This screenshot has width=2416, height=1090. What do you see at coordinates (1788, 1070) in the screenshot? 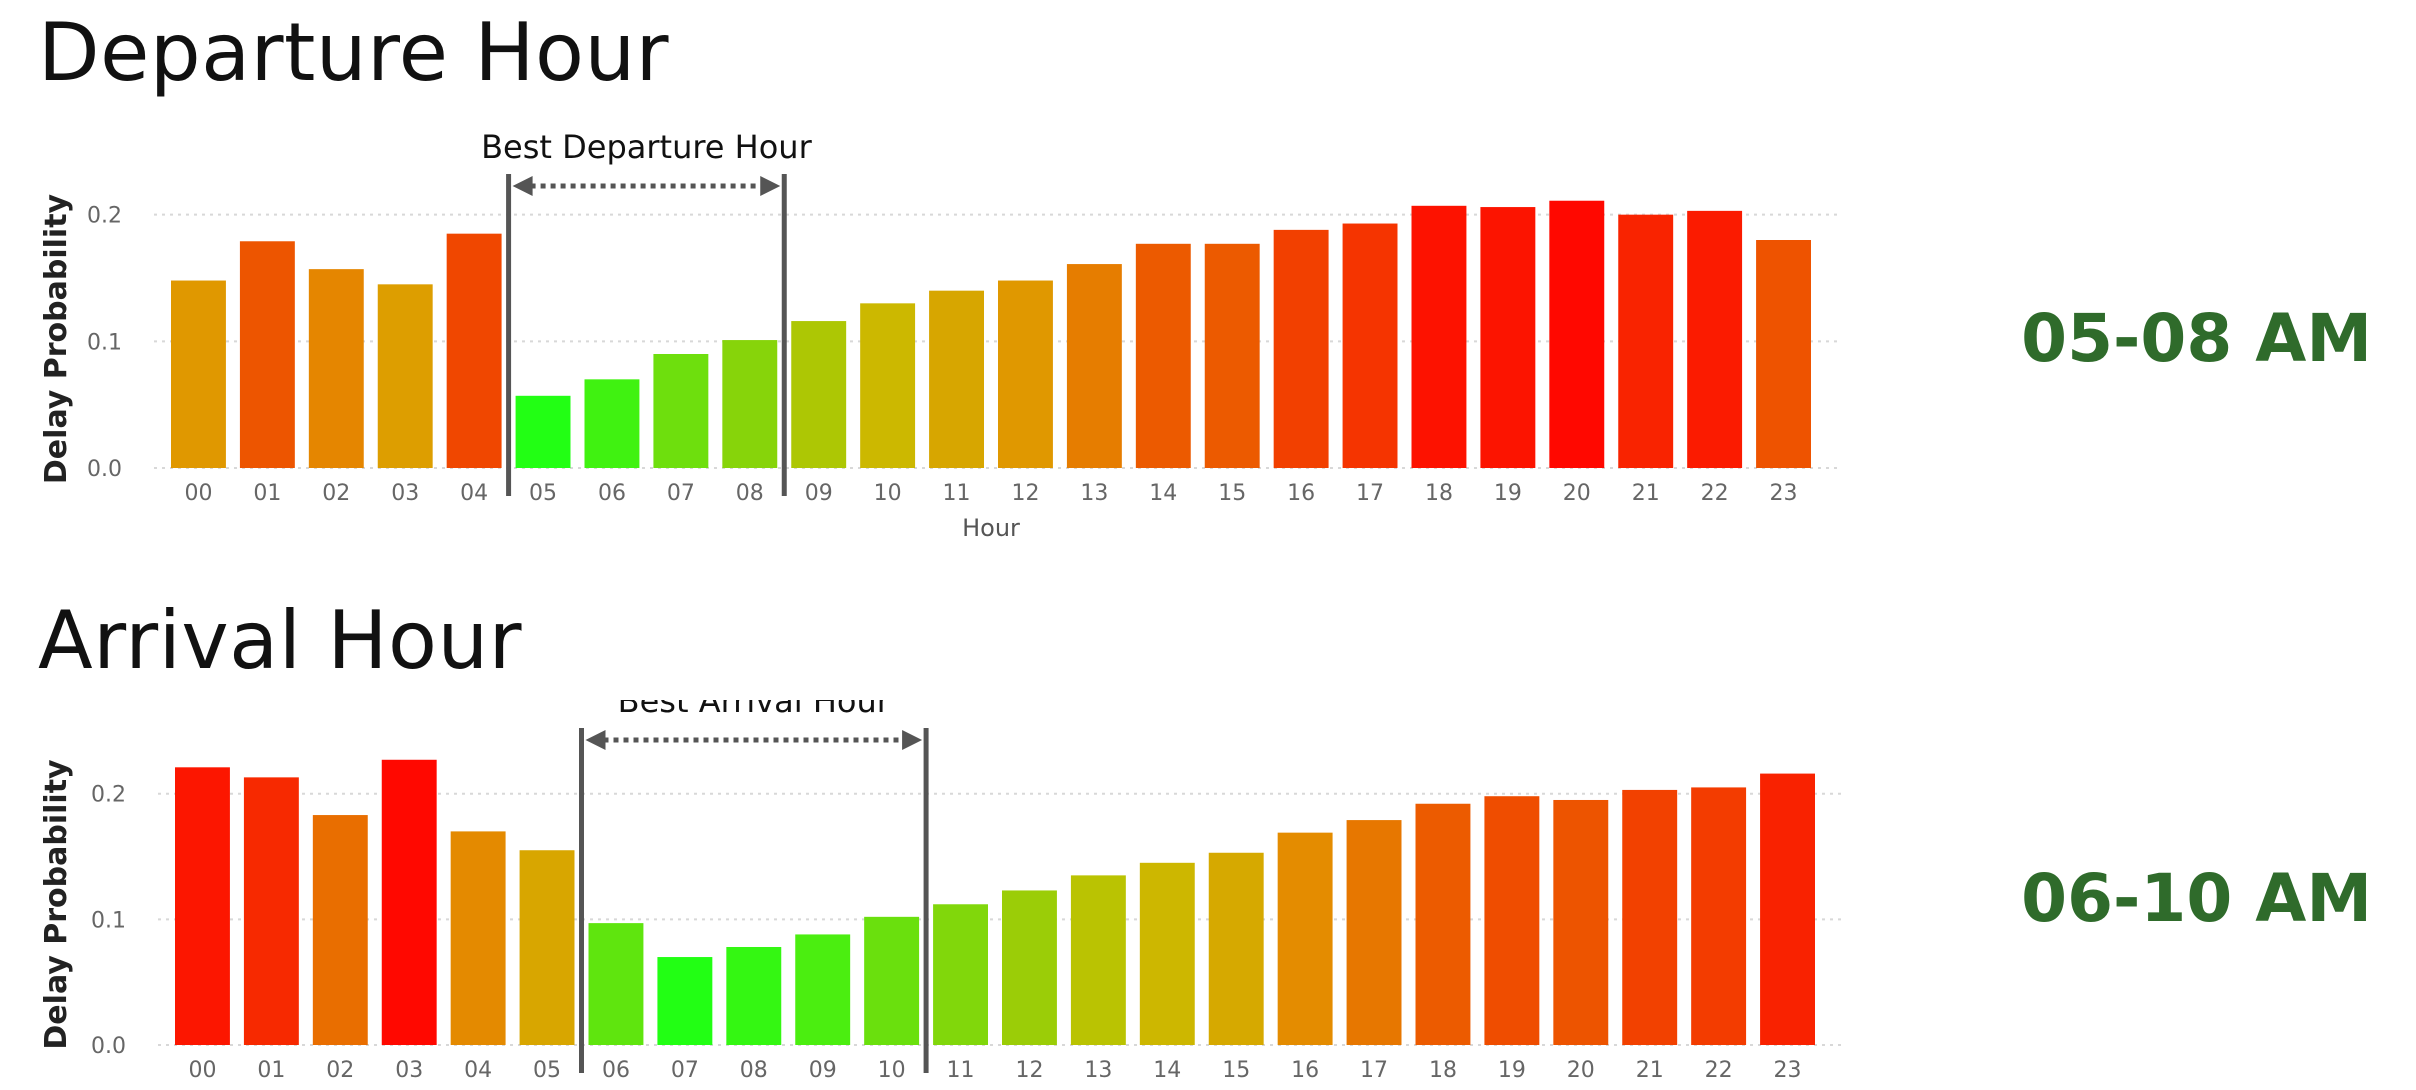
I see `x-tick-label: 23` at bounding box center [1788, 1070].